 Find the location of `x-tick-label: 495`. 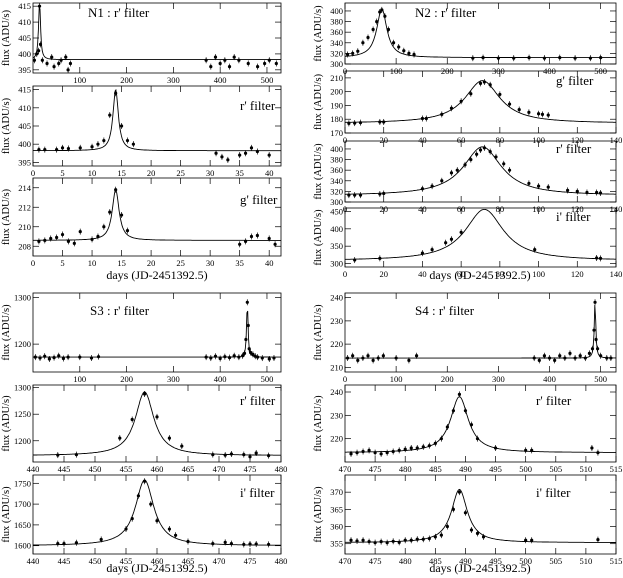

x-tick-label: 495 is located at coordinates (495, 561).